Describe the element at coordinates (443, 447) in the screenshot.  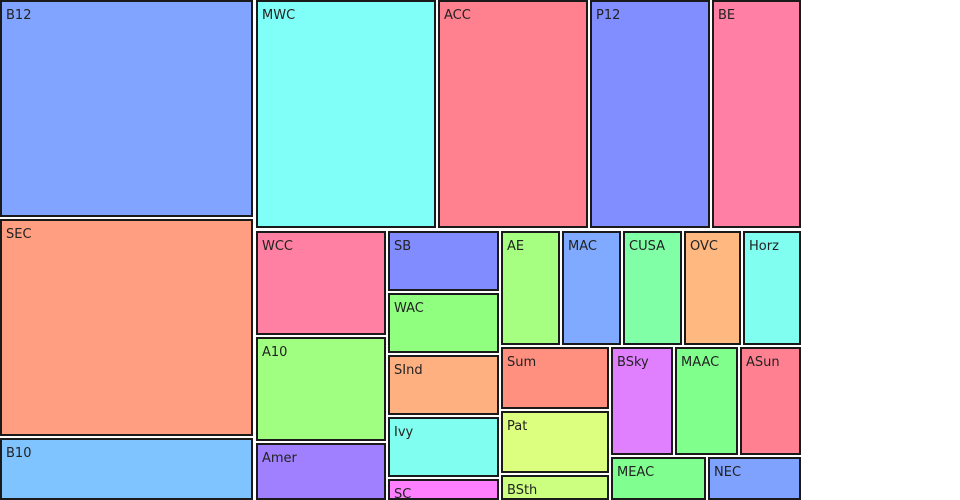
I see `treemap-tile-ivy: Ivy` at that location.